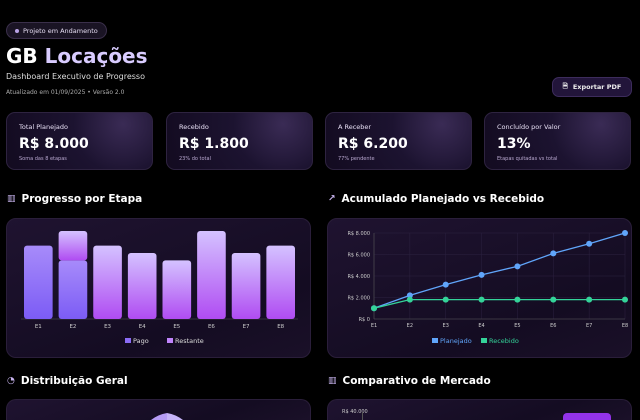 This screenshot has width=640, height=420. Describe the element at coordinates (514, 144) in the screenshot. I see `kpi-value: 13%` at that location.